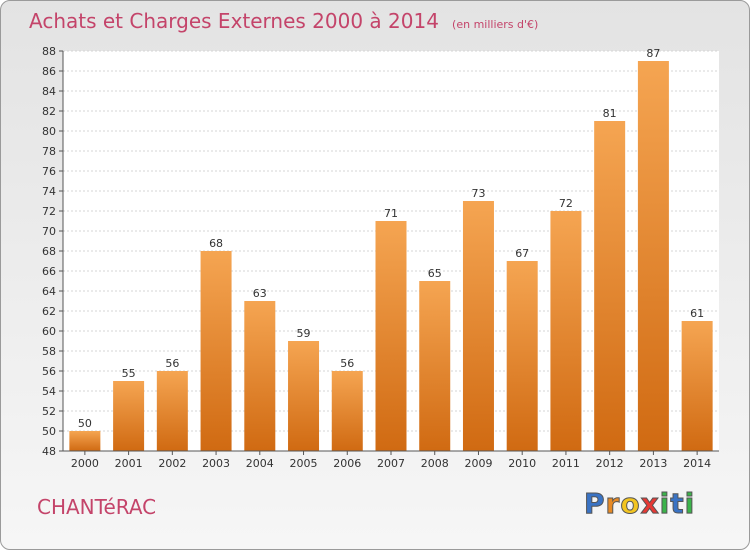  What do you see at coordinates (595, 504) in the screenshot?
I see `logo-letter: P` at bounding box center [595, 504].